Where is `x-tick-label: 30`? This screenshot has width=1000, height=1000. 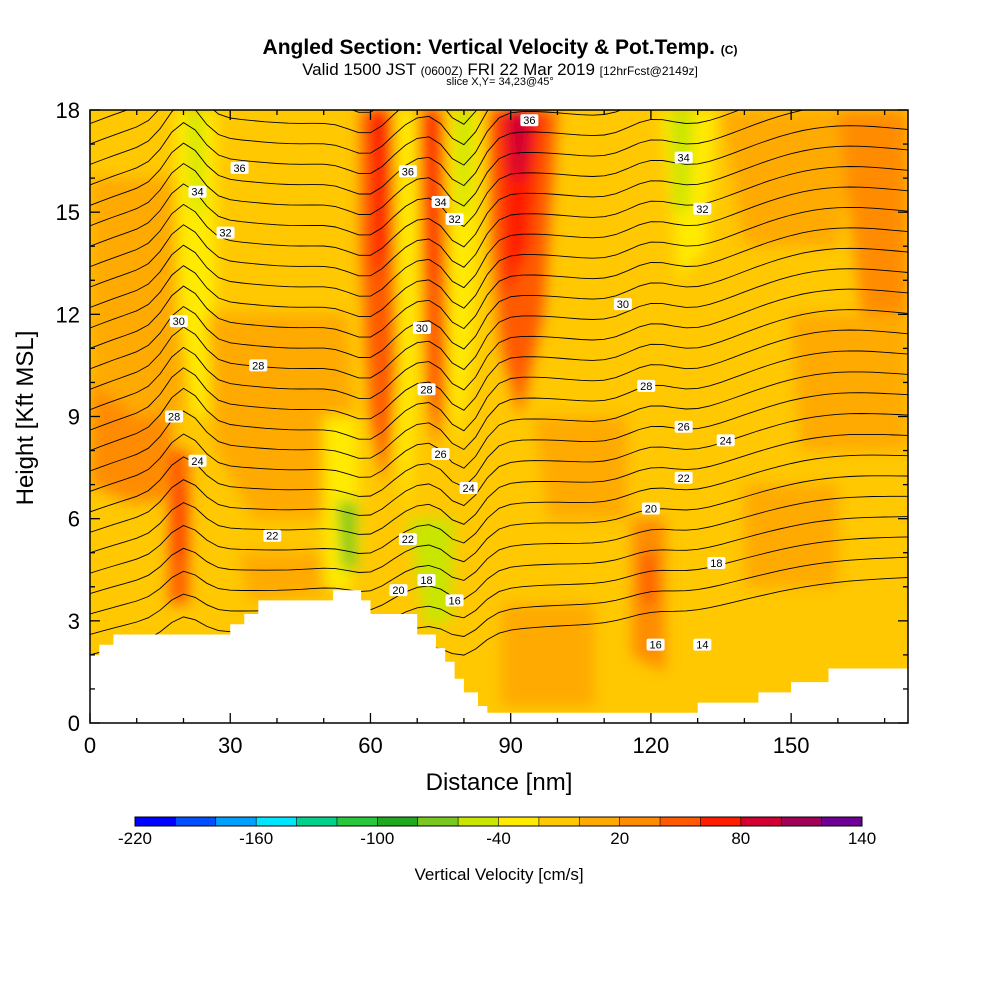 x-tick-label: 30 is located at coordinates (230, 745).